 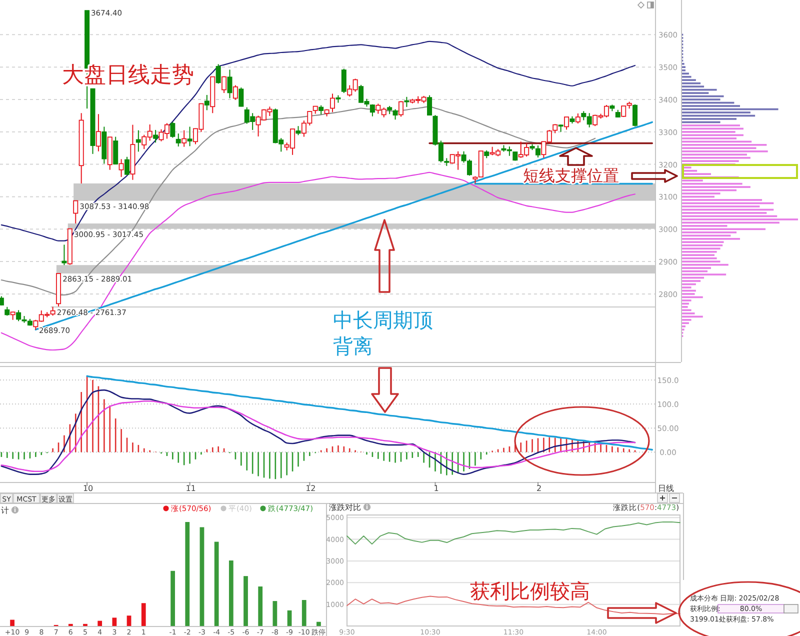 I want to click on annotation: 中长周期顶背离, so click(x=383, y=333).